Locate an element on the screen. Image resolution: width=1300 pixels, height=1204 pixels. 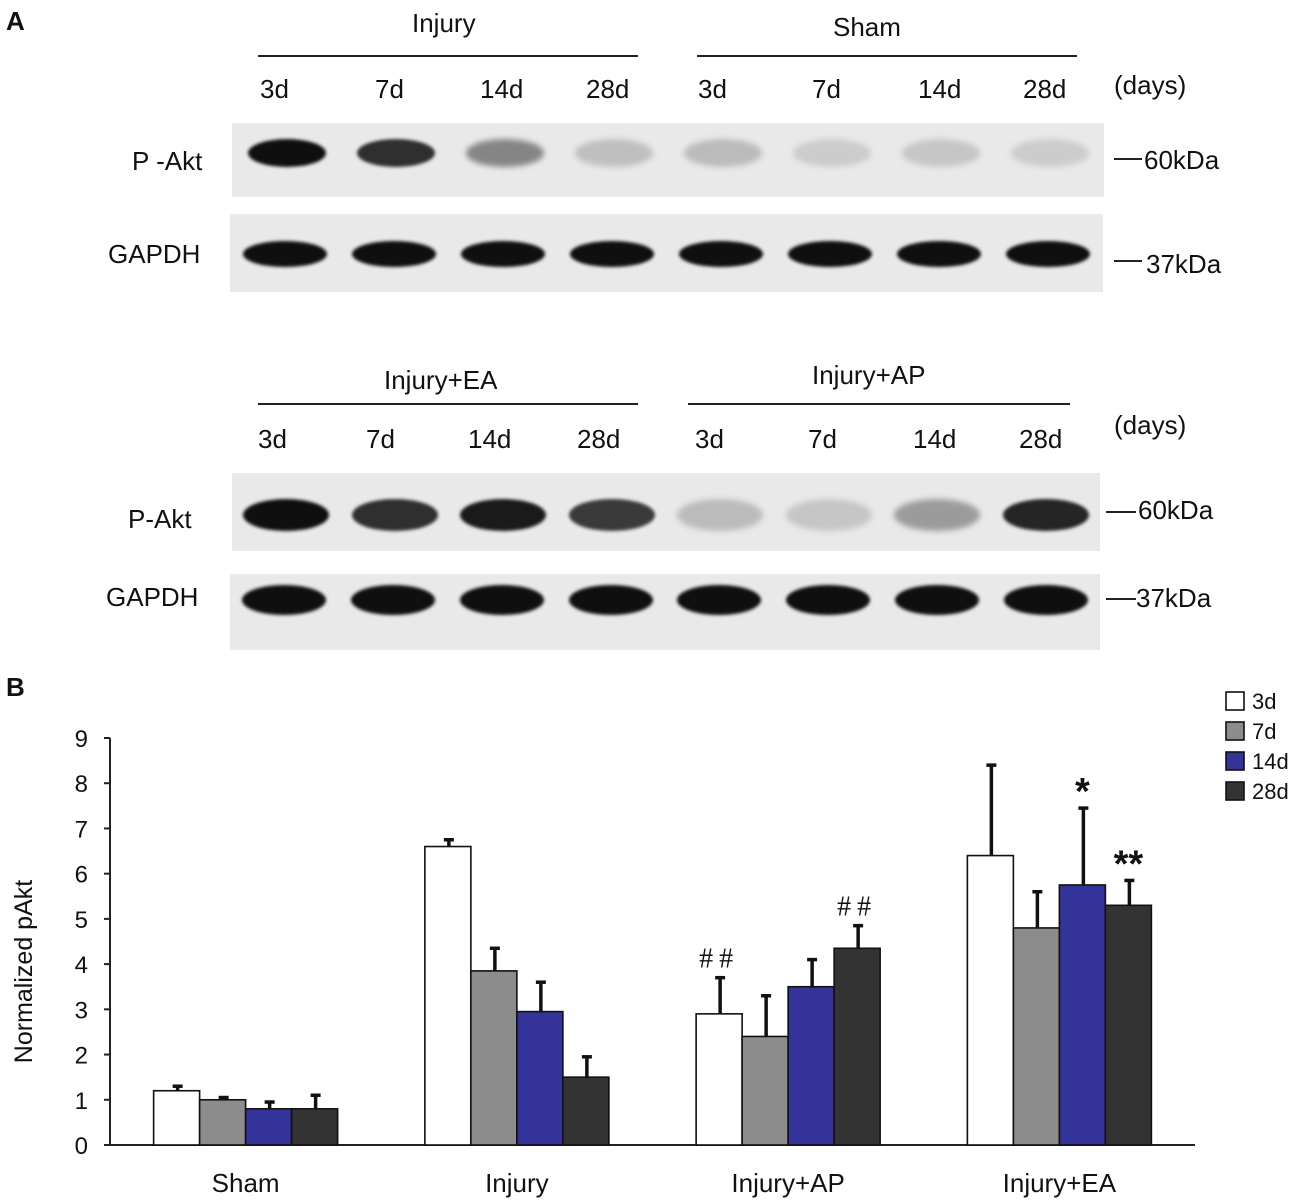
legend-label: 14d is located at coordinates (1270, 761).